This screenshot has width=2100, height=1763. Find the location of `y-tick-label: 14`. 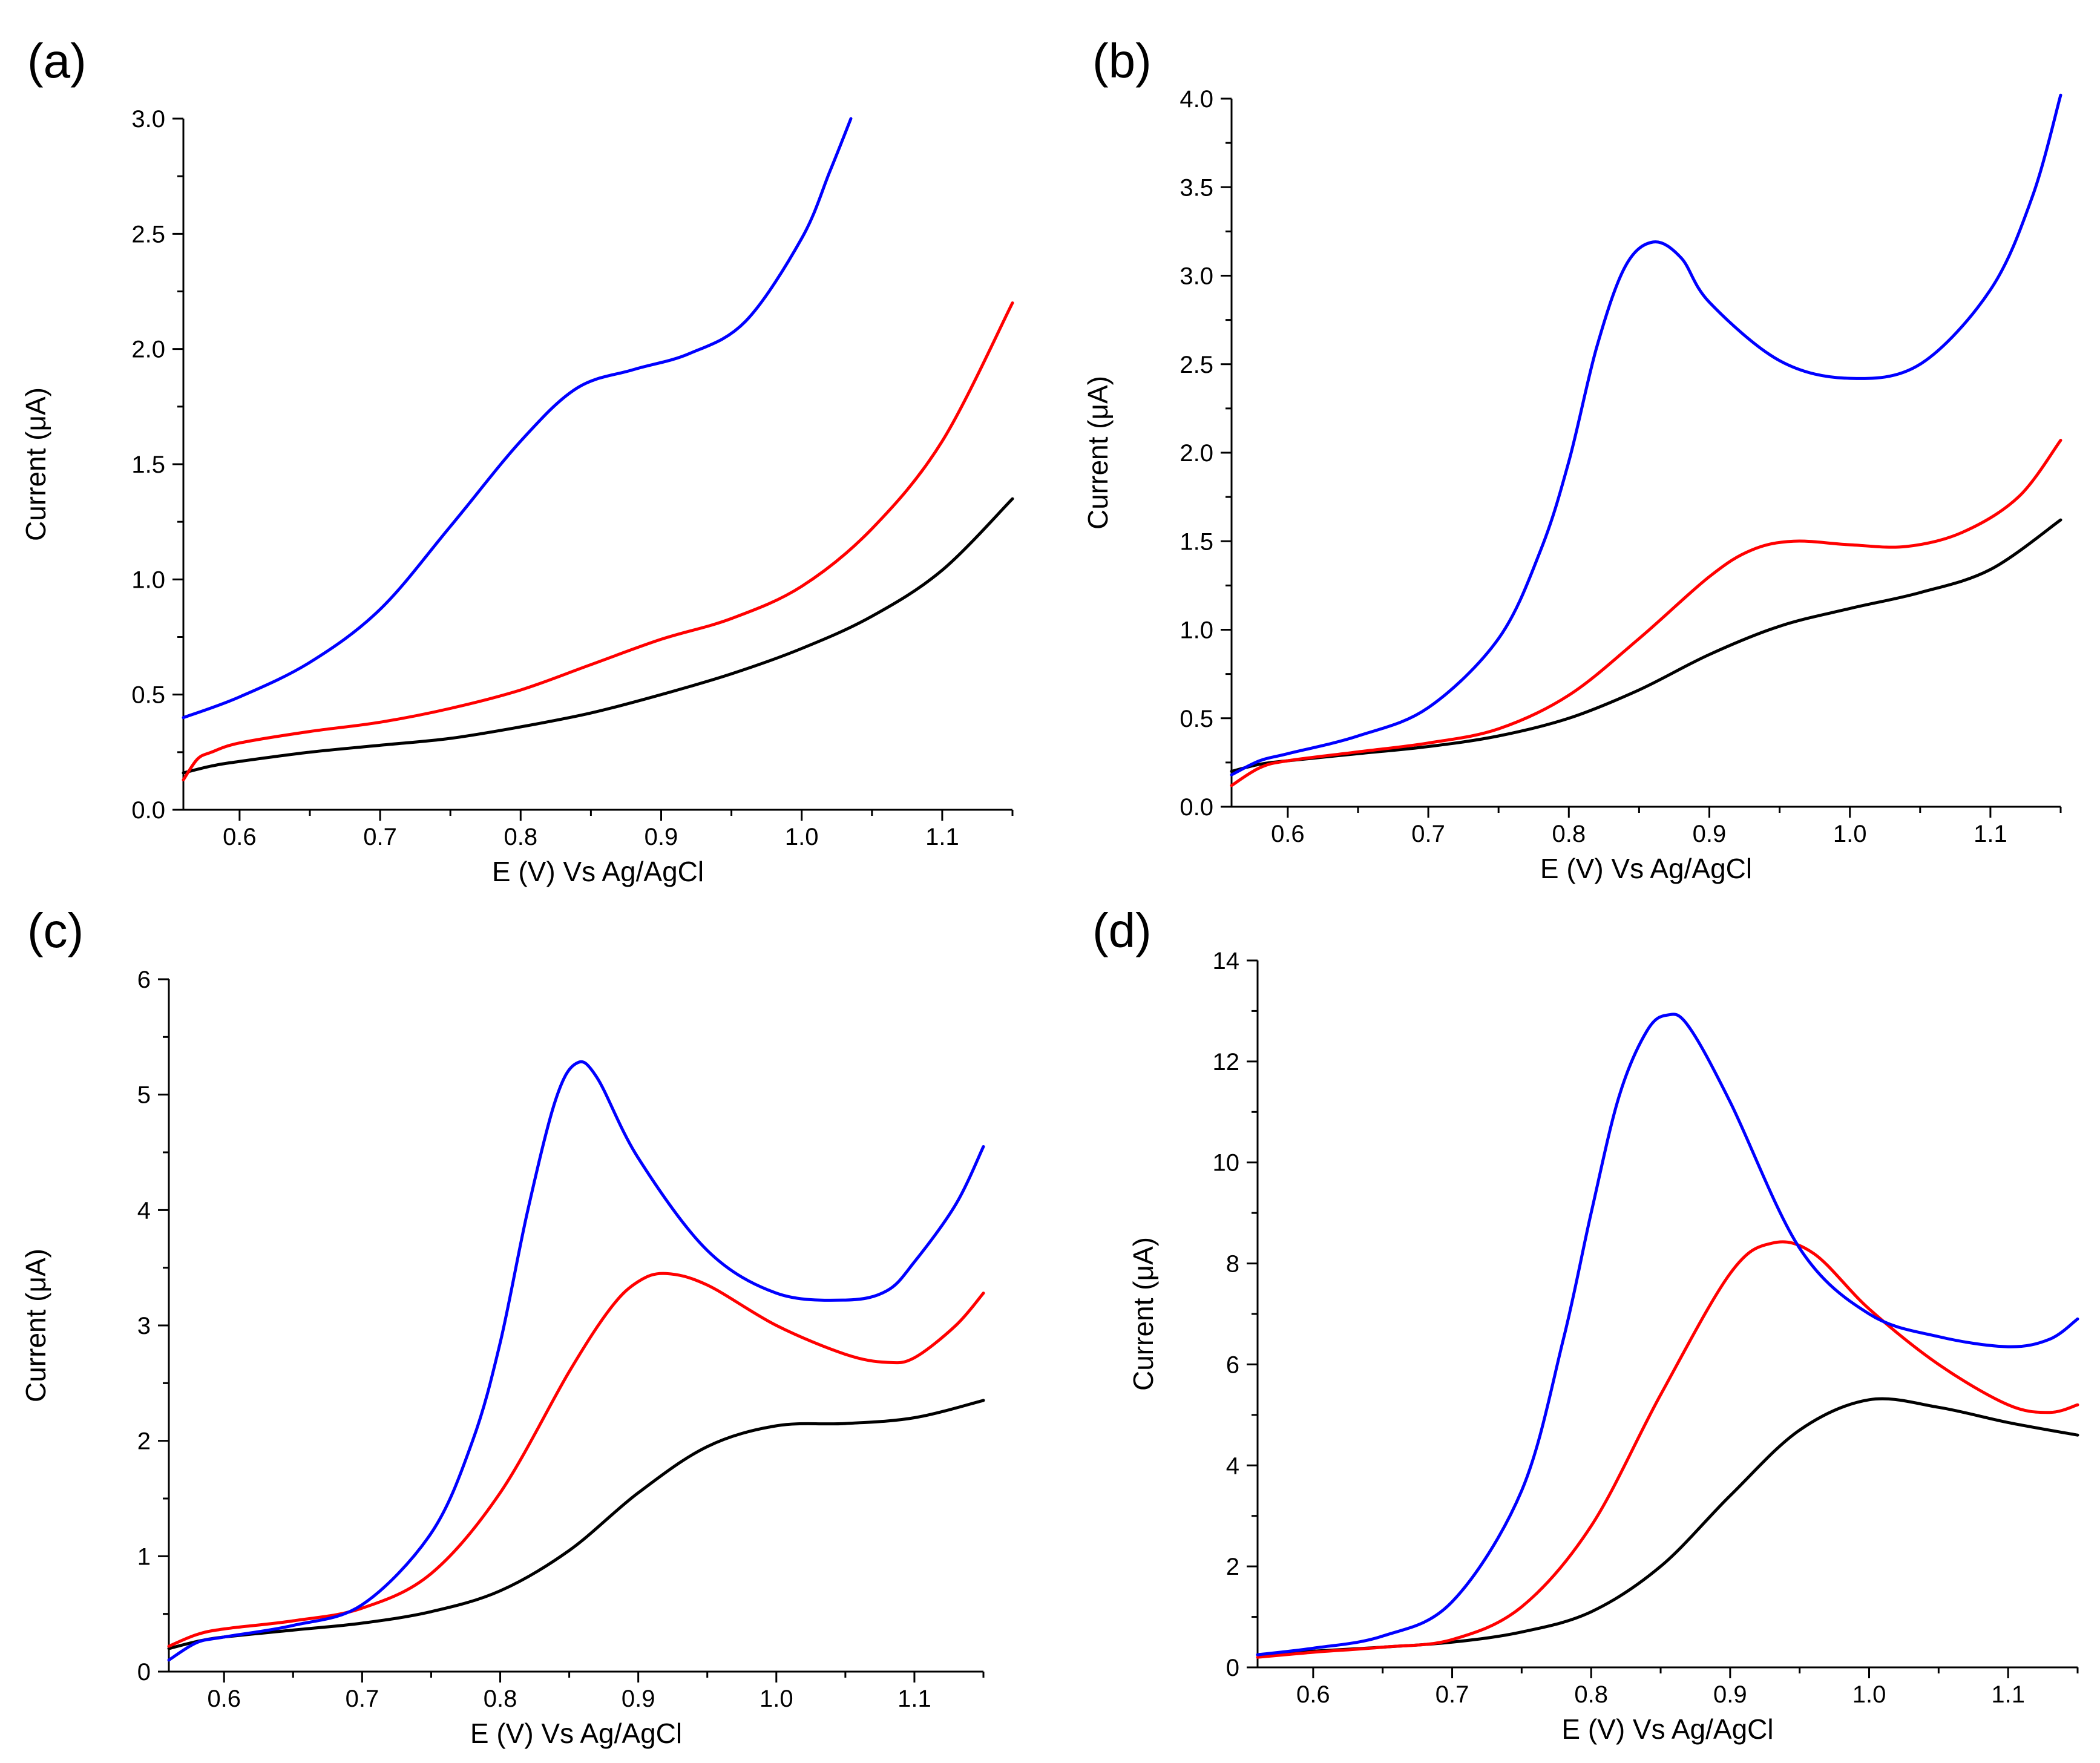

y-tick-label: 14 is located at coordinates (1226, 961).